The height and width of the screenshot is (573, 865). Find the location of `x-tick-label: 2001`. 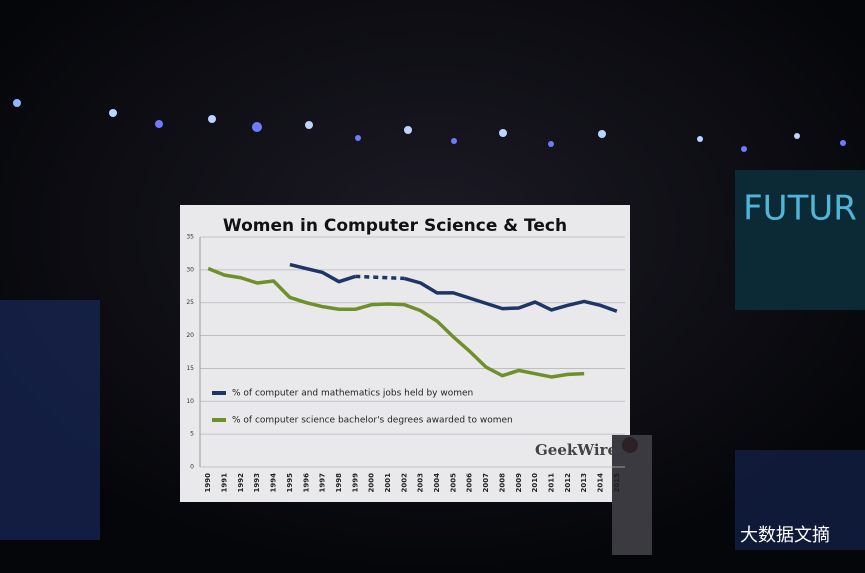

x-tick-label: 2001 is located at coordinates (388, 483).